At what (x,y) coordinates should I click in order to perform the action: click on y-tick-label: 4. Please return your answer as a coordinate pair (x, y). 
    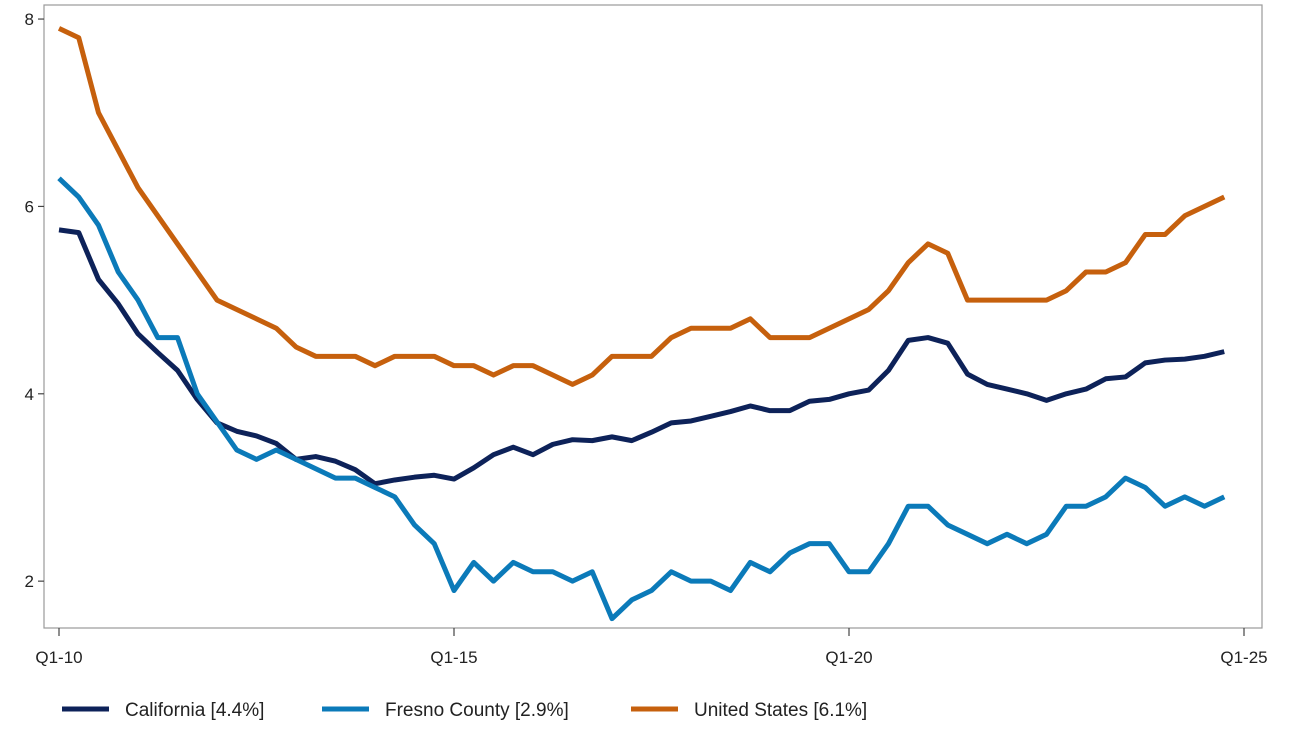
    Looking at the image, I should click on (29, 394).